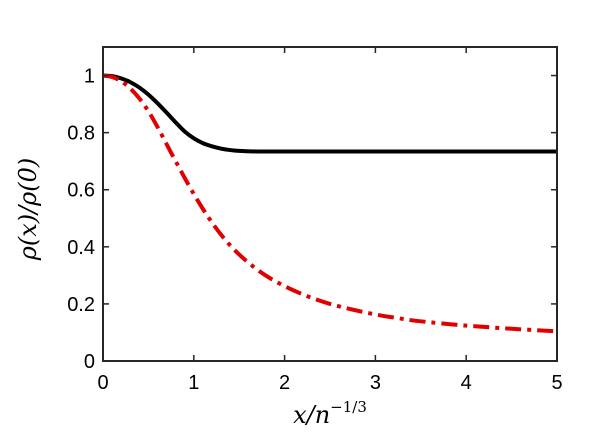 Image resolution: width=601 pixels, height=437 pixels. I want to click on x-axis-label-base: x/n, so click(311, 415).